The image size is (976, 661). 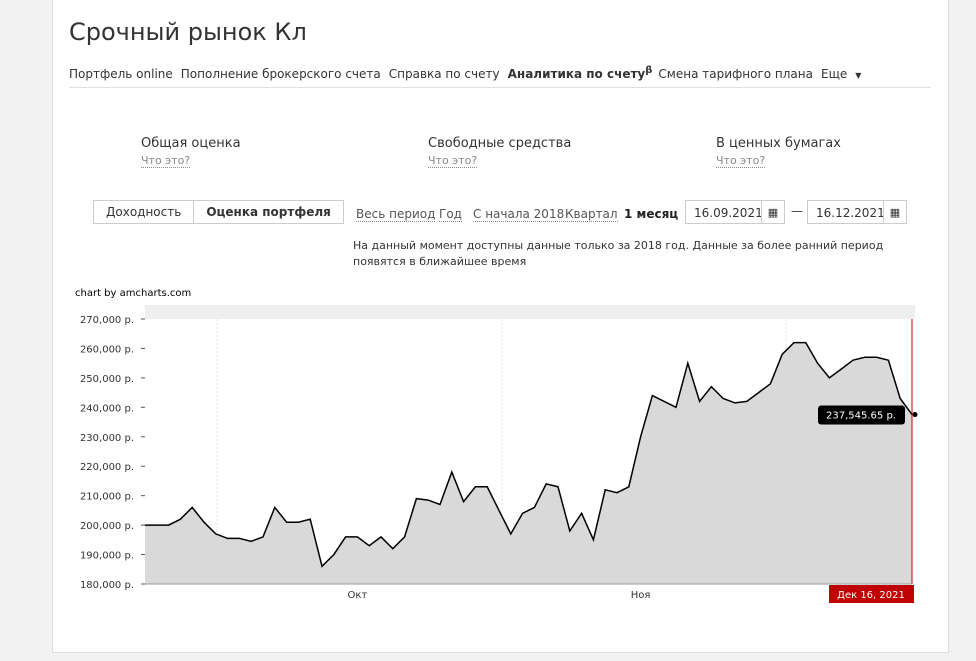 I want to click on x-tick-label: Ноя, so click(x=641, y=595).